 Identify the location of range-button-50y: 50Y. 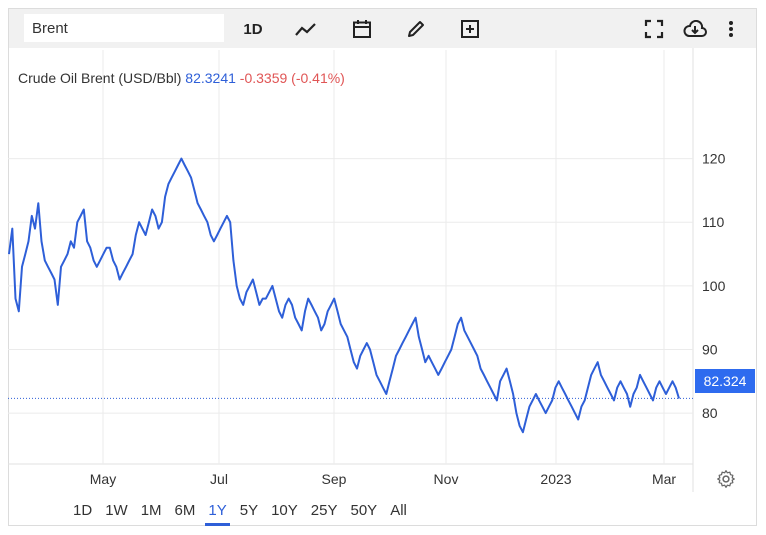
(364, 510).